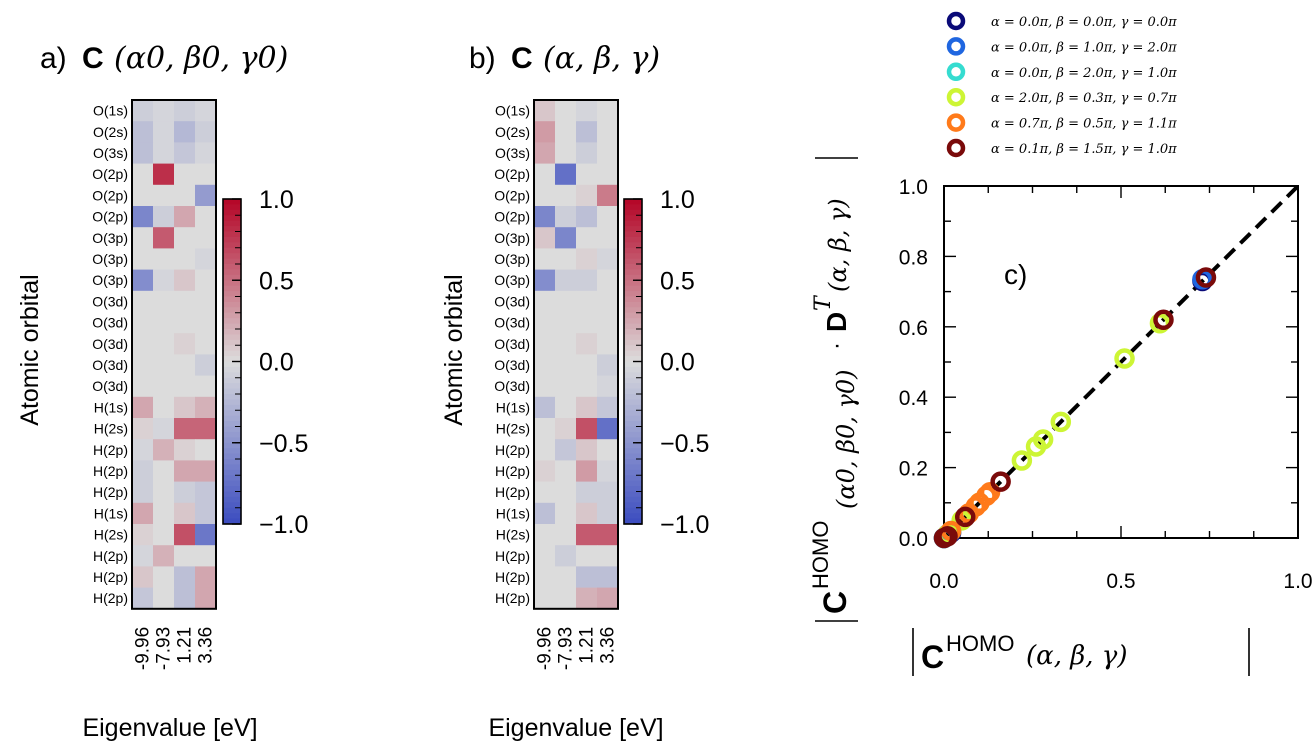 The image size is (1316, 747). Describe the element at coordinates (512, 365) in the screenshot. I see `panel-b-row-label: O(3d)` at that location.